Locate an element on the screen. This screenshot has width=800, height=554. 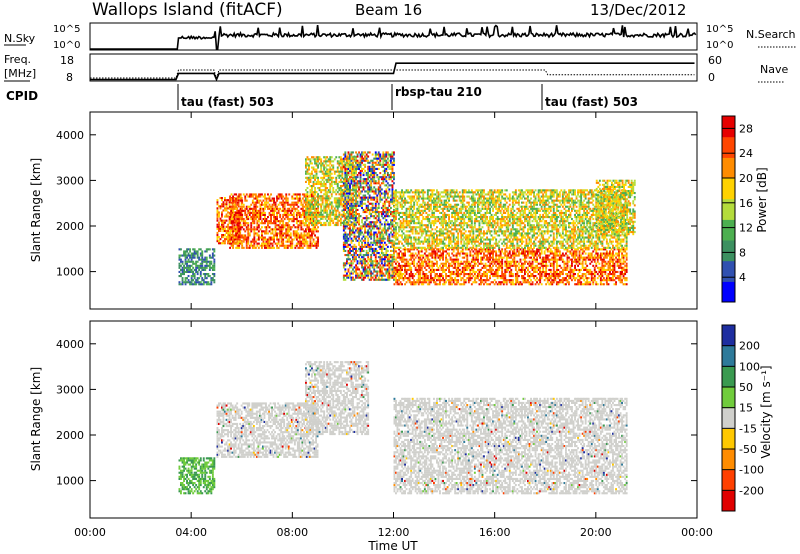
noise-left-tick-top: 10^5 is located at coordinates (66, 29).